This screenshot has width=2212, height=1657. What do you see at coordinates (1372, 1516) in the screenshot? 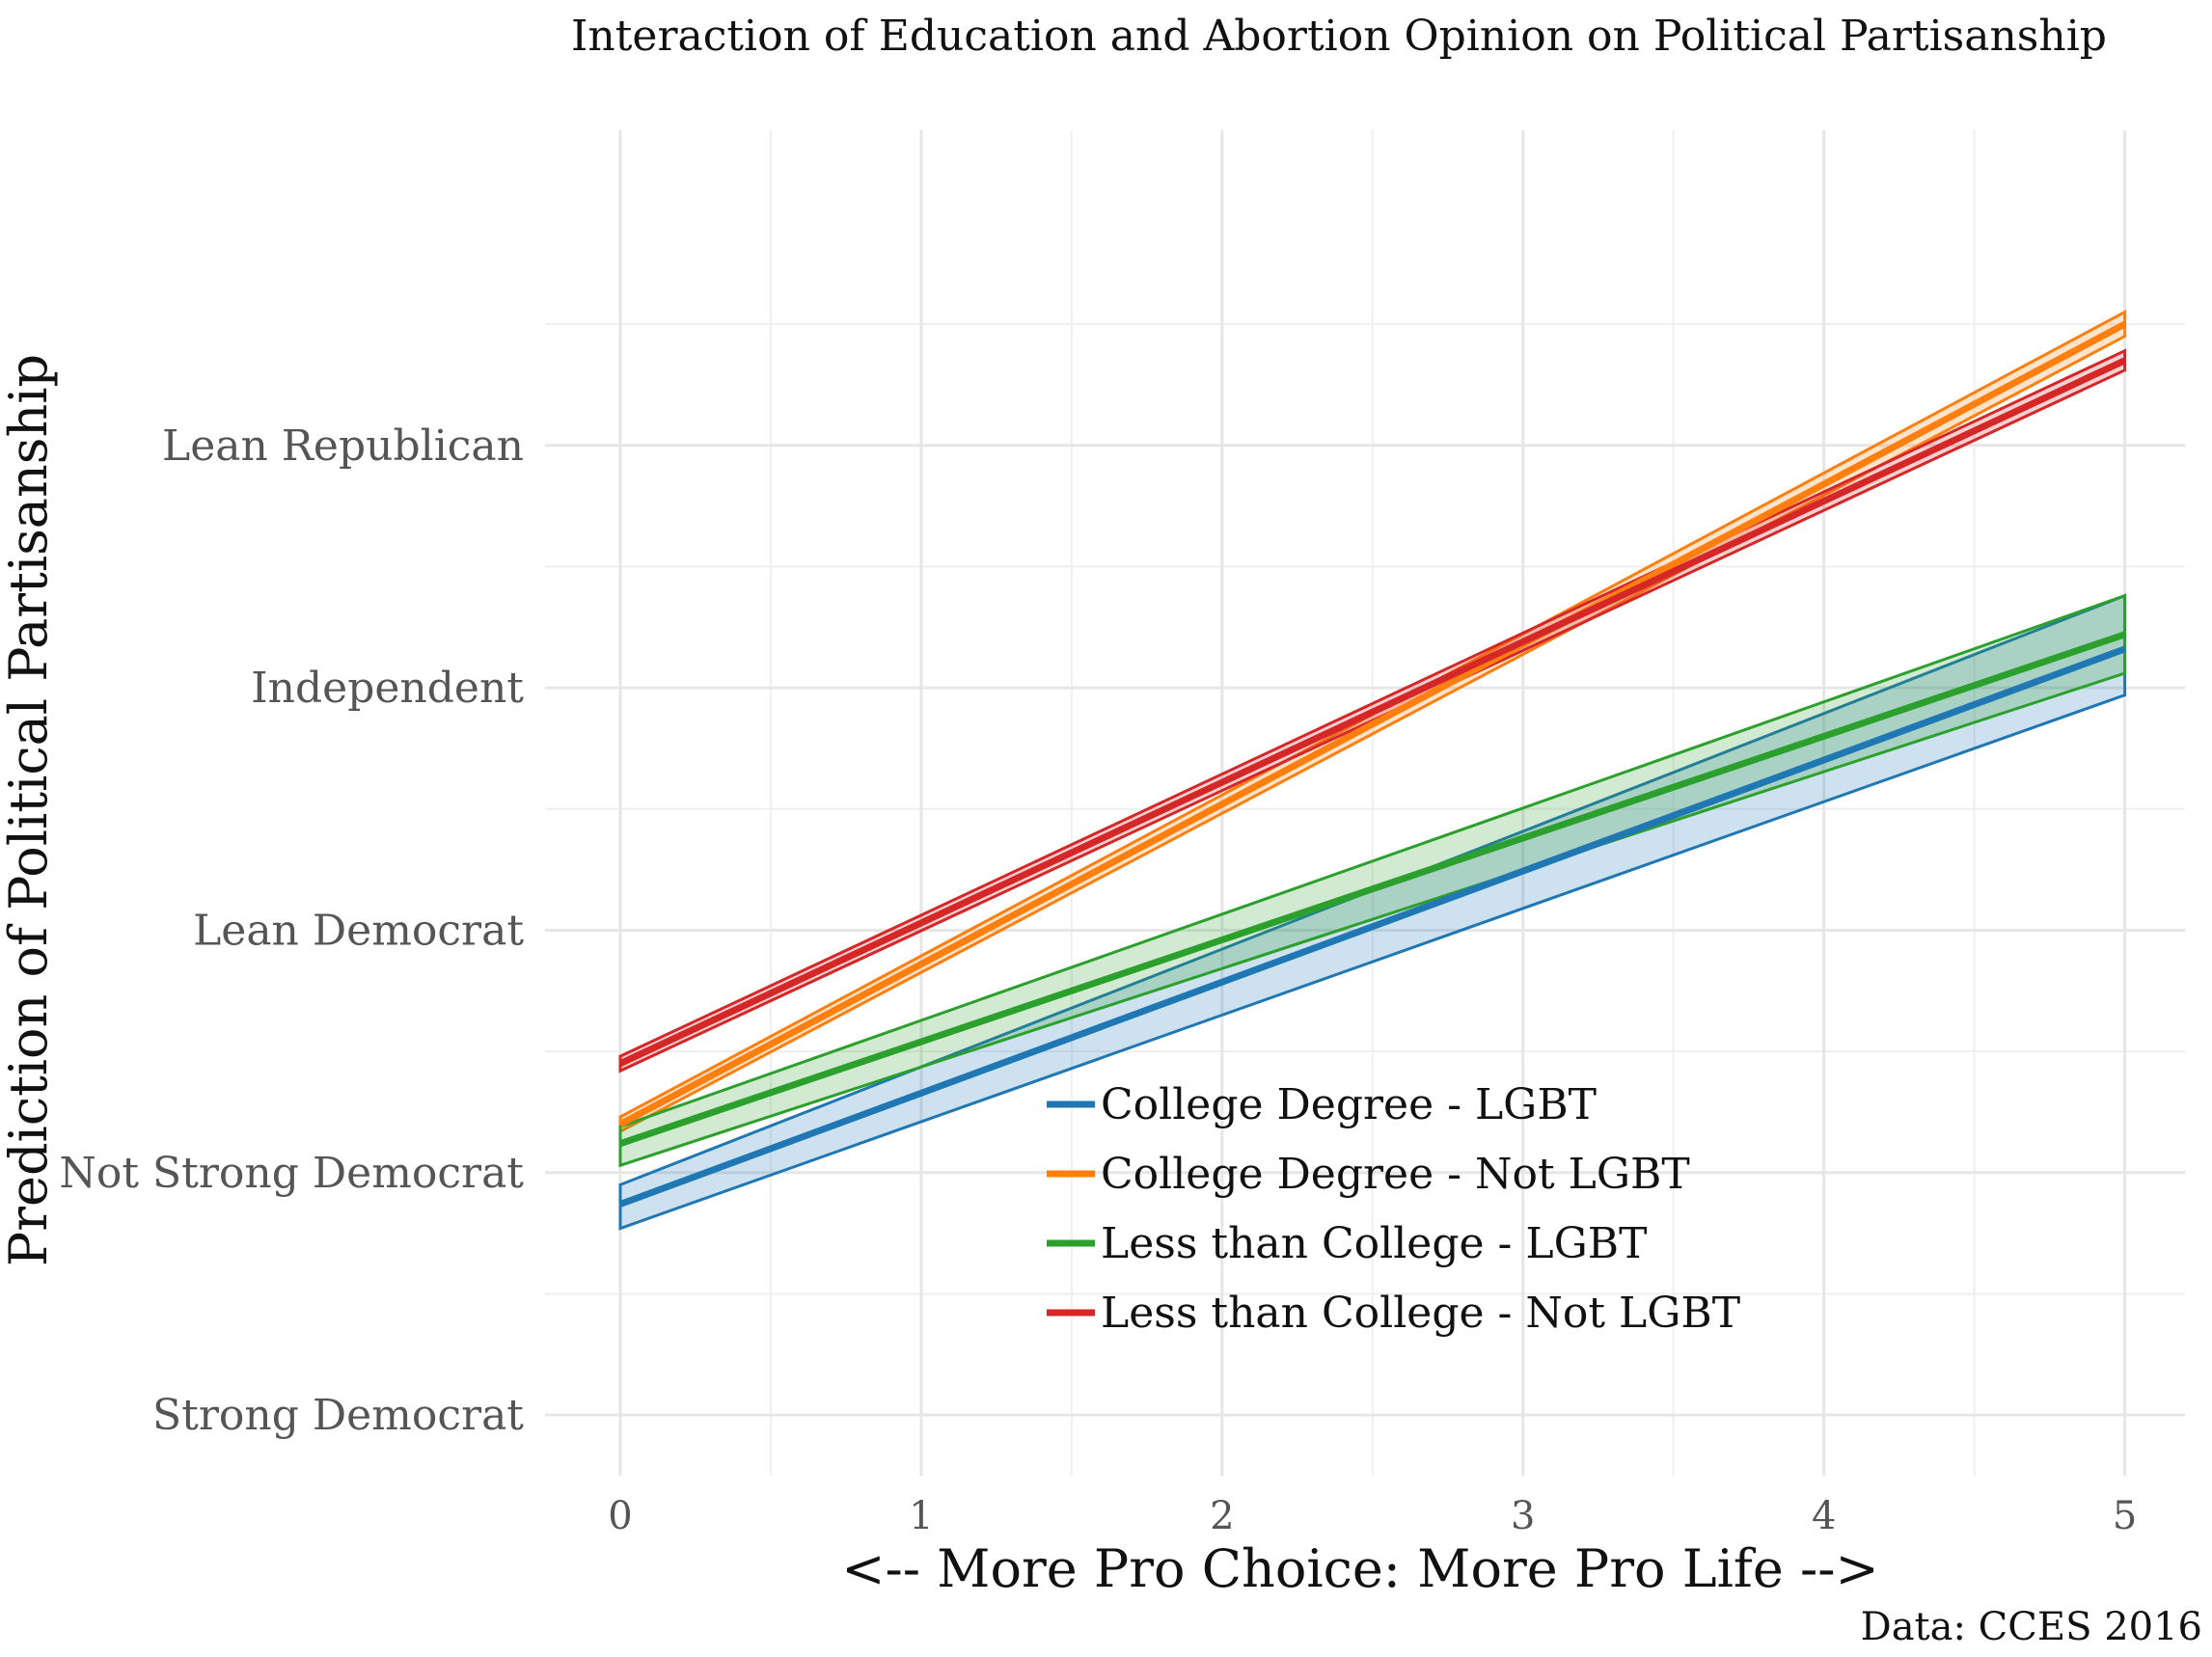
I see `x-axis-ticks: 0 1 2 3 4 5` at bounding box center [1372, 1516].